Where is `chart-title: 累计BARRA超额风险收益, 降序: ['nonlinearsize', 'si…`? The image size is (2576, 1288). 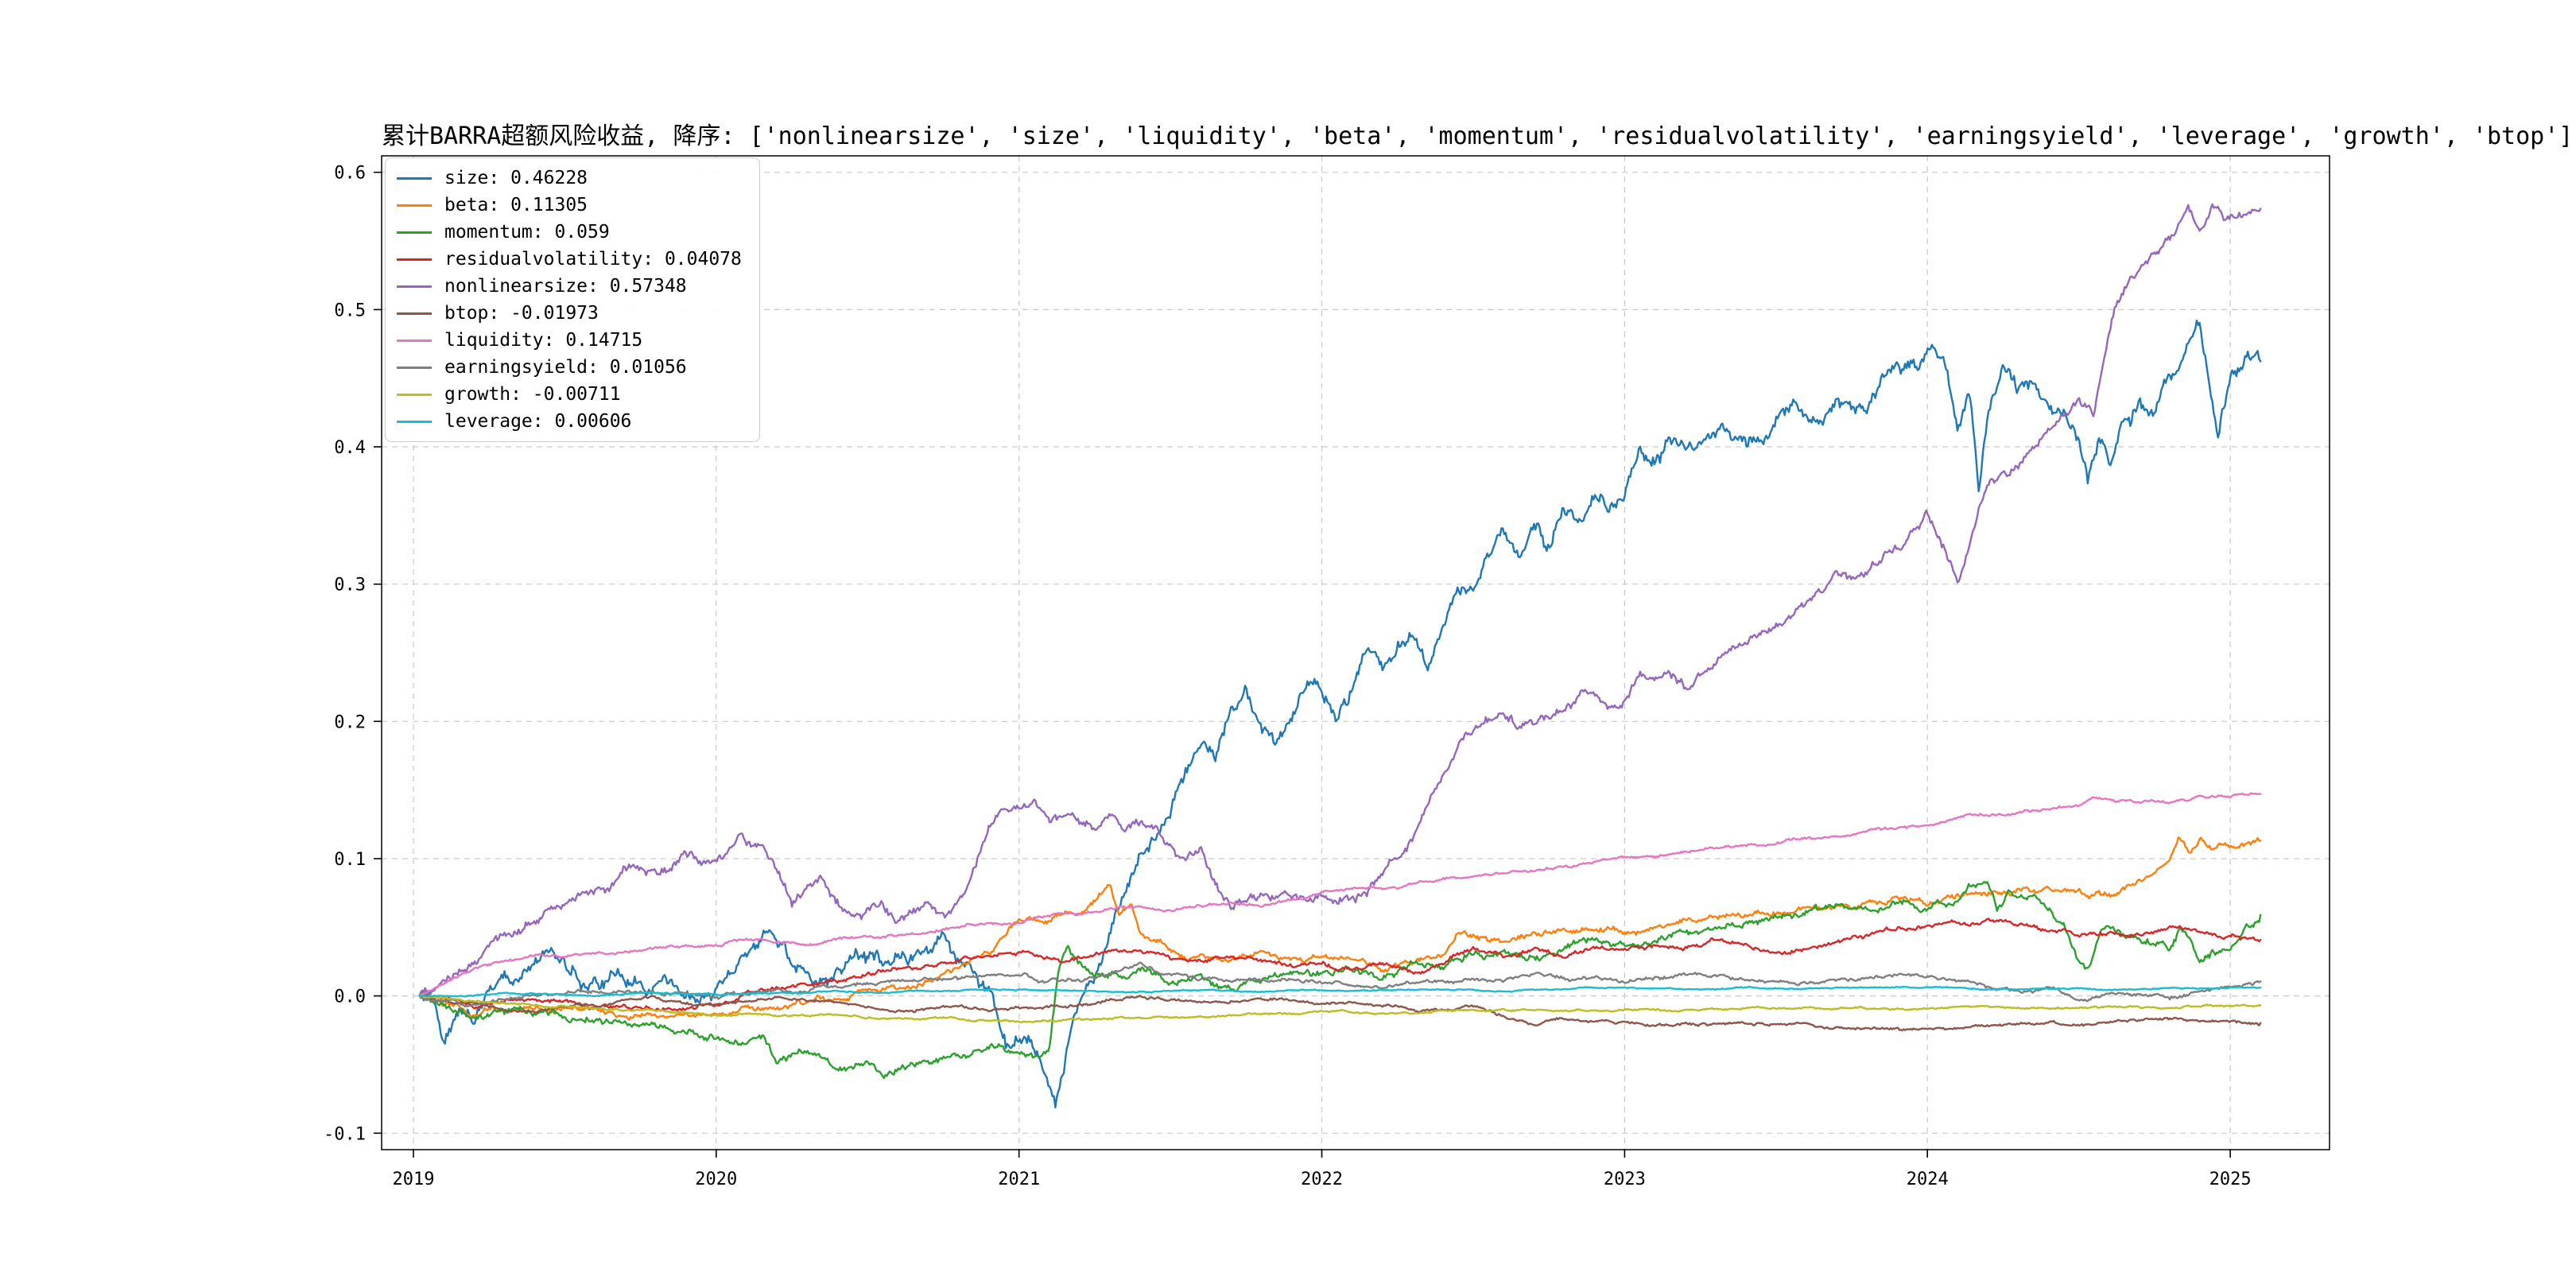 chart-title: 累计BARRA超额风险收益, 降序: ['nonlinearsize', 'si… is located at coordinates (1478, 136).